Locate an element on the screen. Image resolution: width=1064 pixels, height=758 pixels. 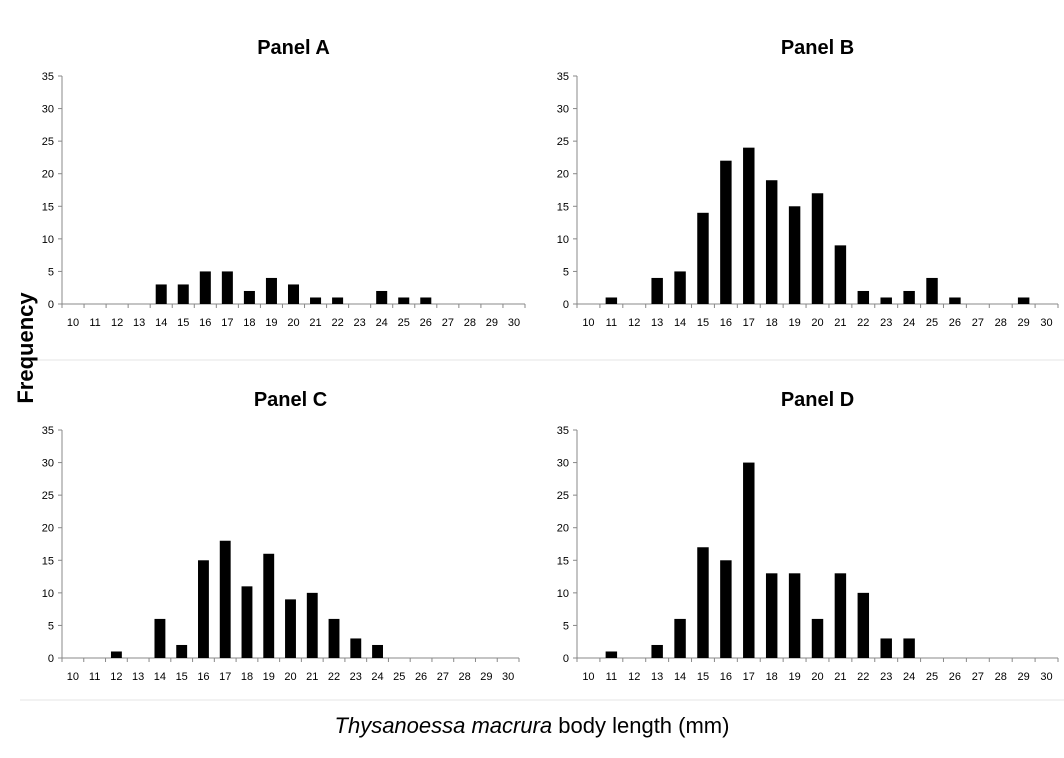
x-tick-label: 23 is located at coordinates (356, 677).